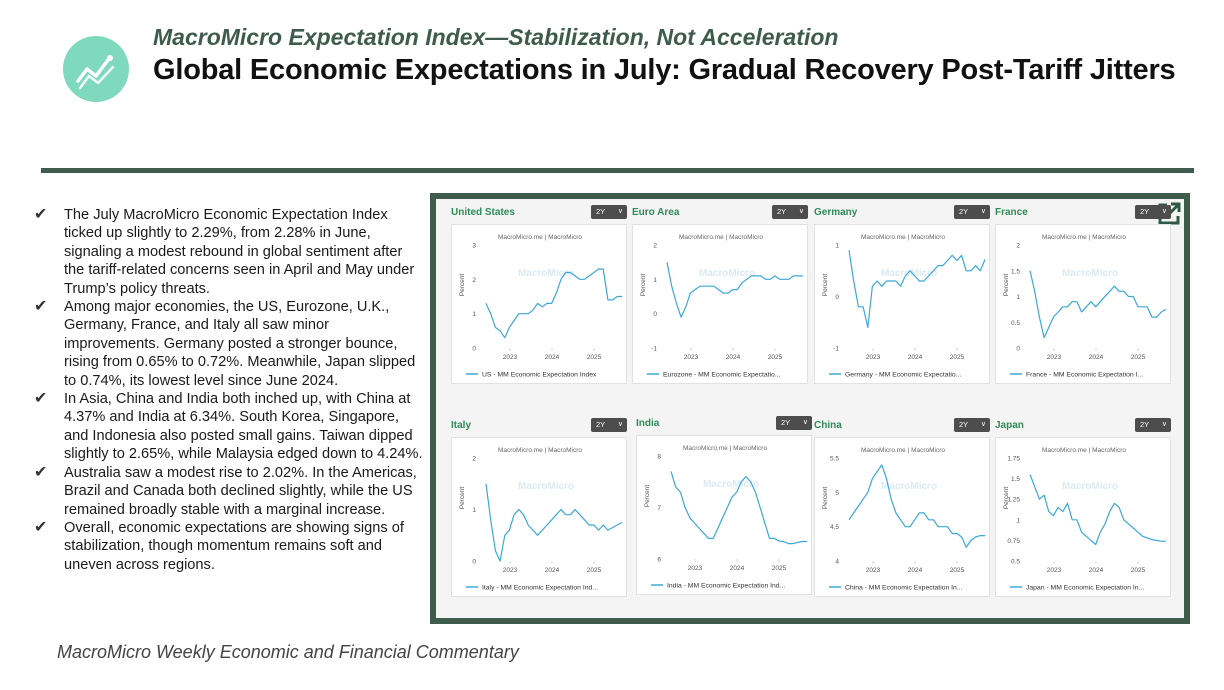 The image size is (1224, 690). What do you see at coordinates (483, 212) in the screenshot?
I see `chart-country-title: United States` at bounding box center [483, 212].